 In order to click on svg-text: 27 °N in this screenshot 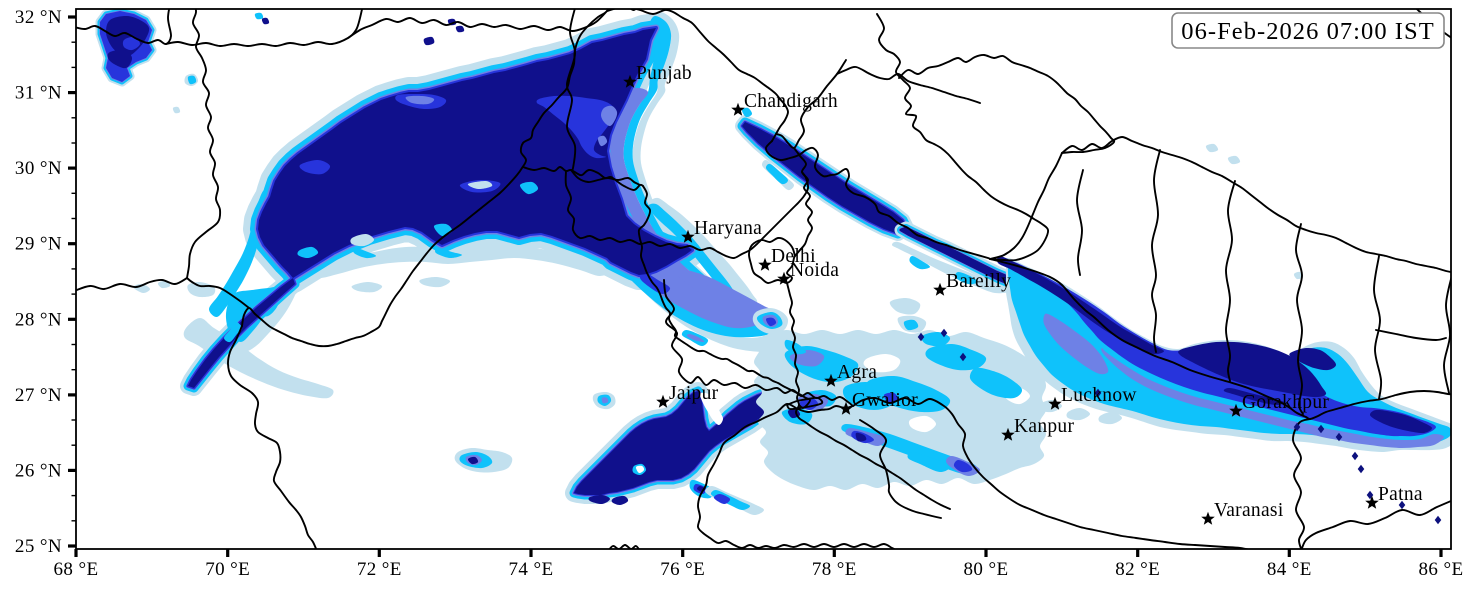, I will do `click(38, 395)`.